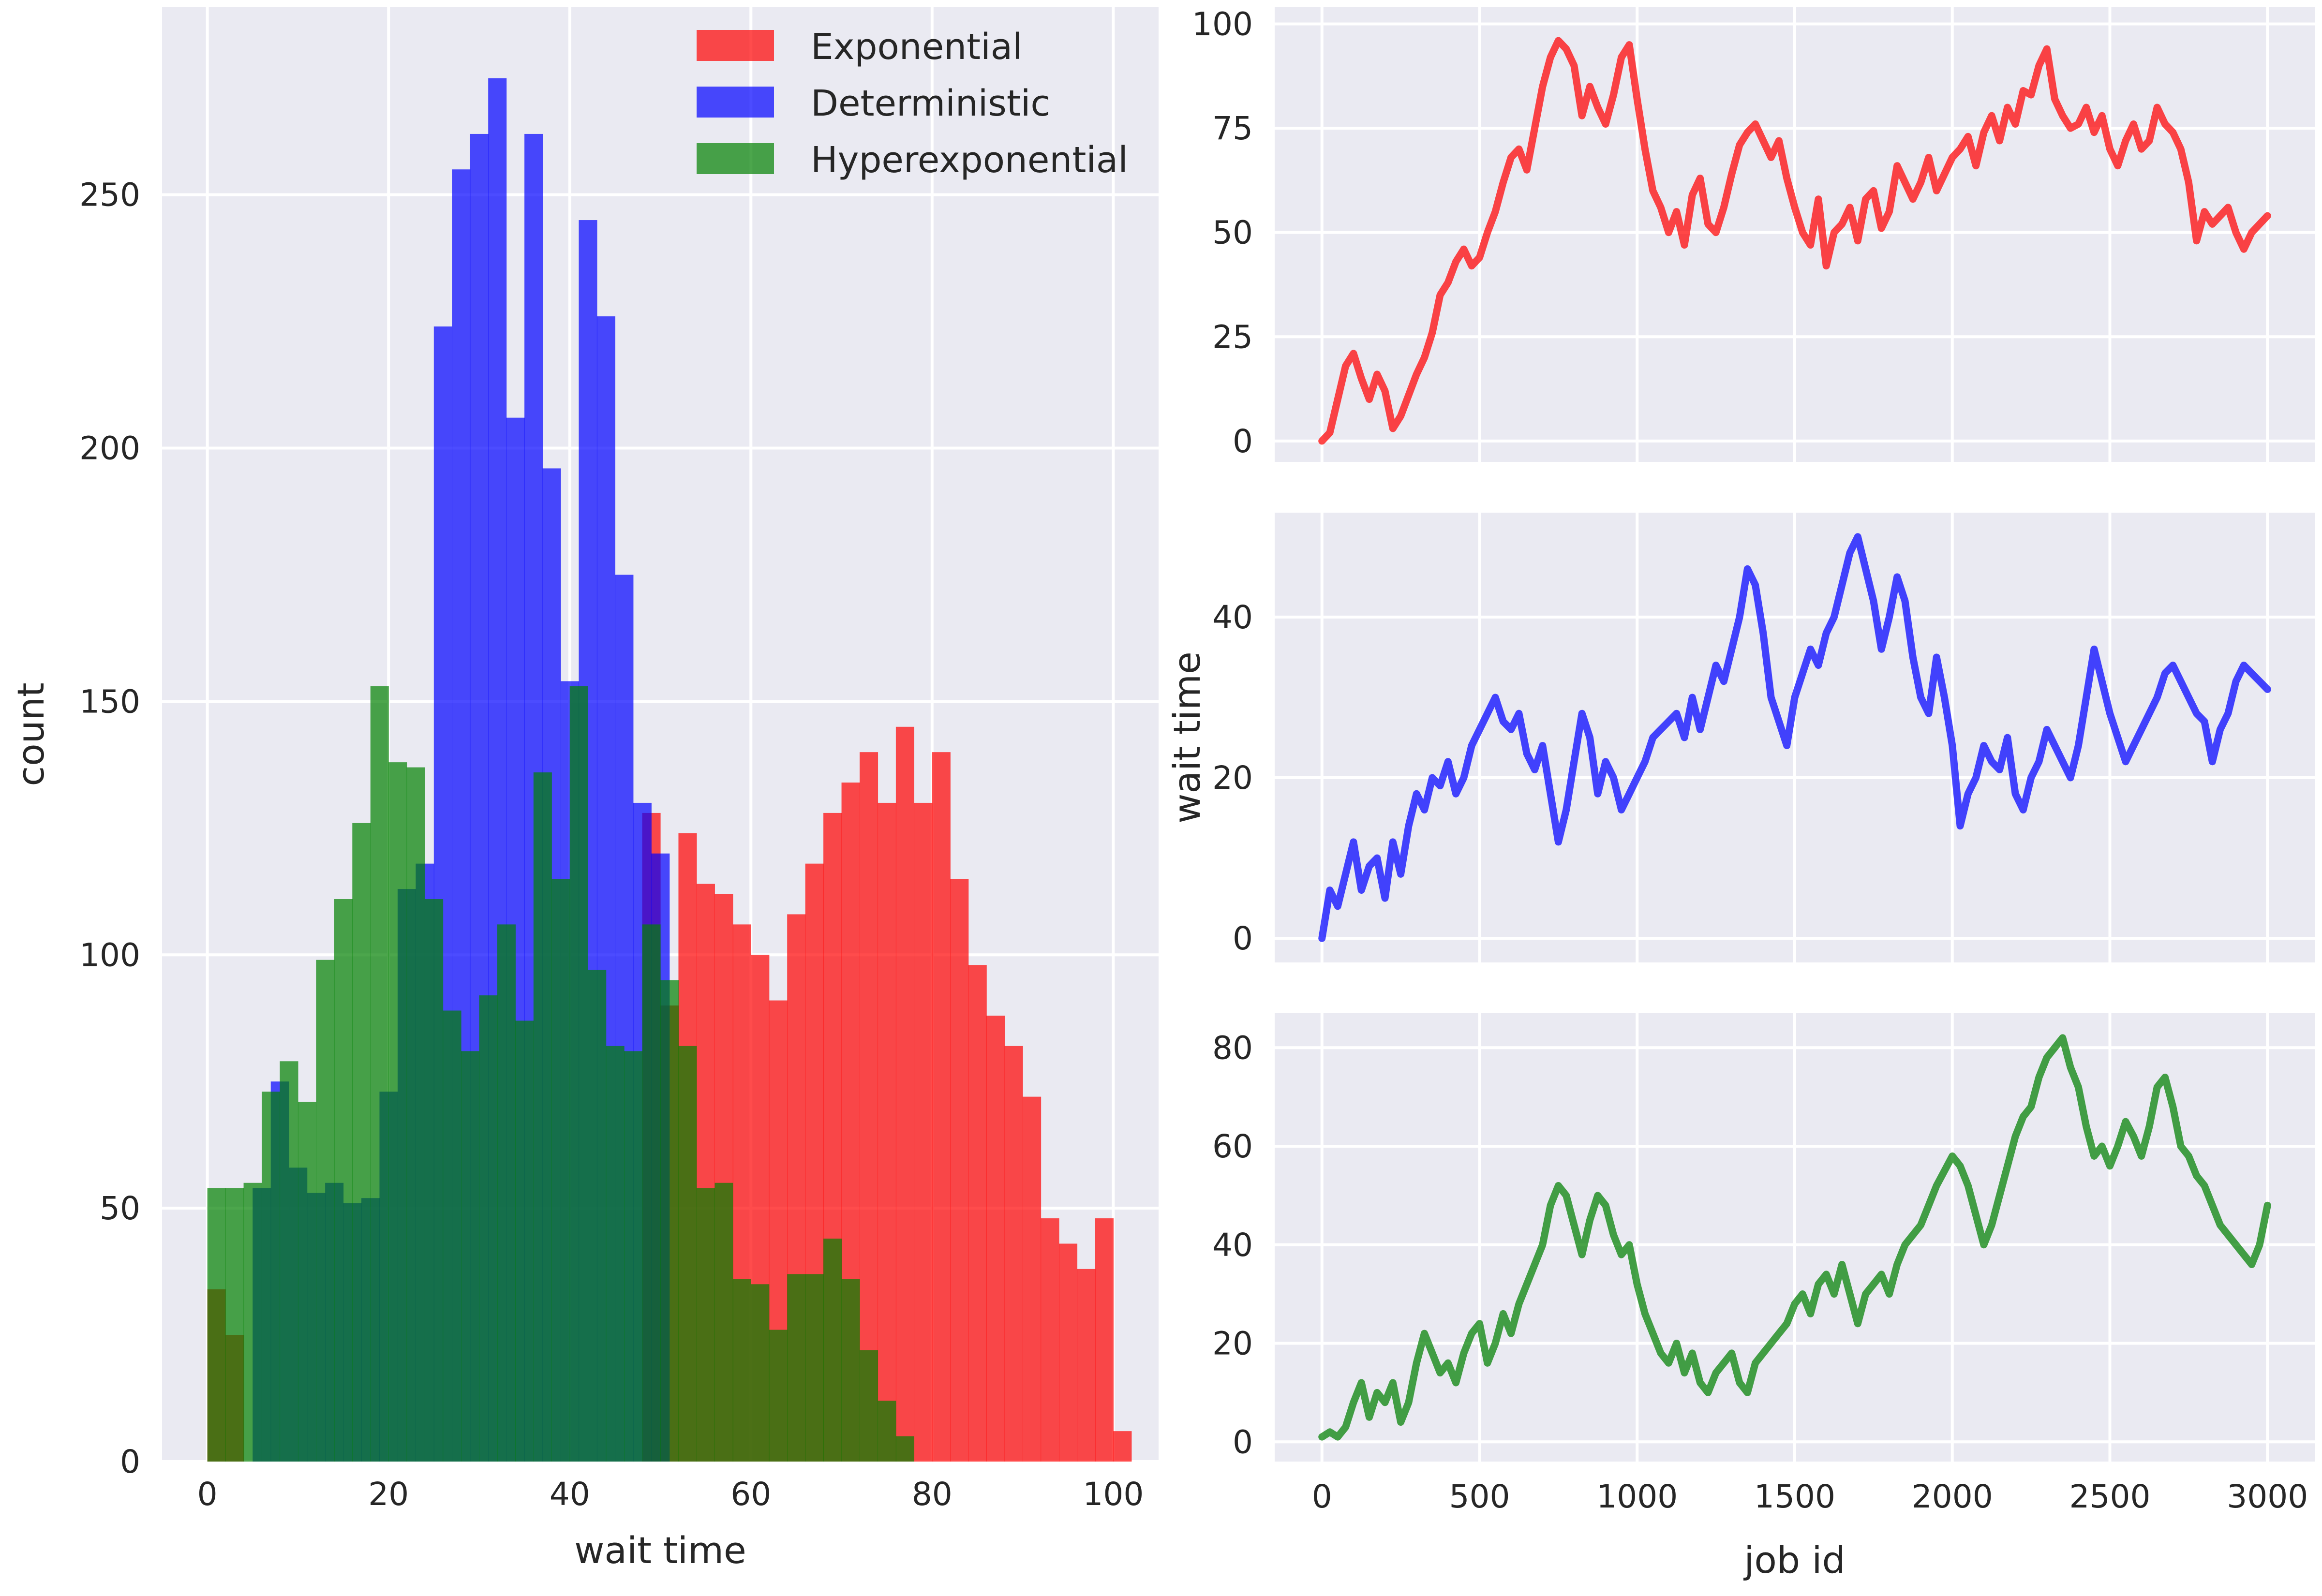  Describe the element at coordinates (735, 102) in the screenshot. I see `legend-swatch-deterministic` at that location.